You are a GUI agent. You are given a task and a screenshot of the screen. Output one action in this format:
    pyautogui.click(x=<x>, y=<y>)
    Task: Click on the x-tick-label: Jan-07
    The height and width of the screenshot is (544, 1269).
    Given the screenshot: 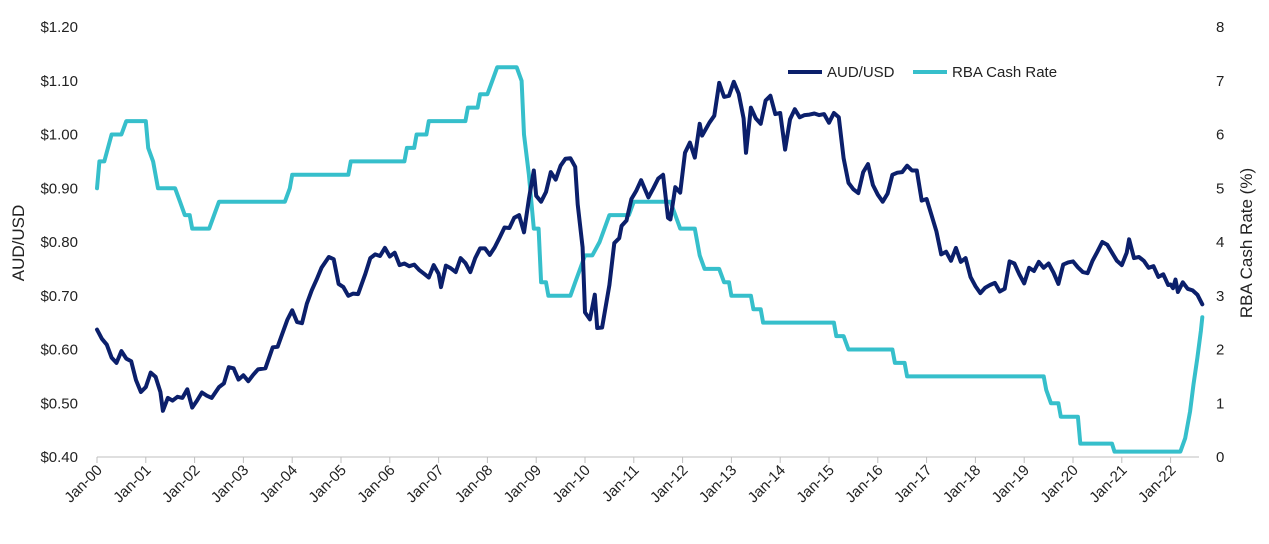 What is the action you would take?
    pyautogui.click(x=425, y=484)
    